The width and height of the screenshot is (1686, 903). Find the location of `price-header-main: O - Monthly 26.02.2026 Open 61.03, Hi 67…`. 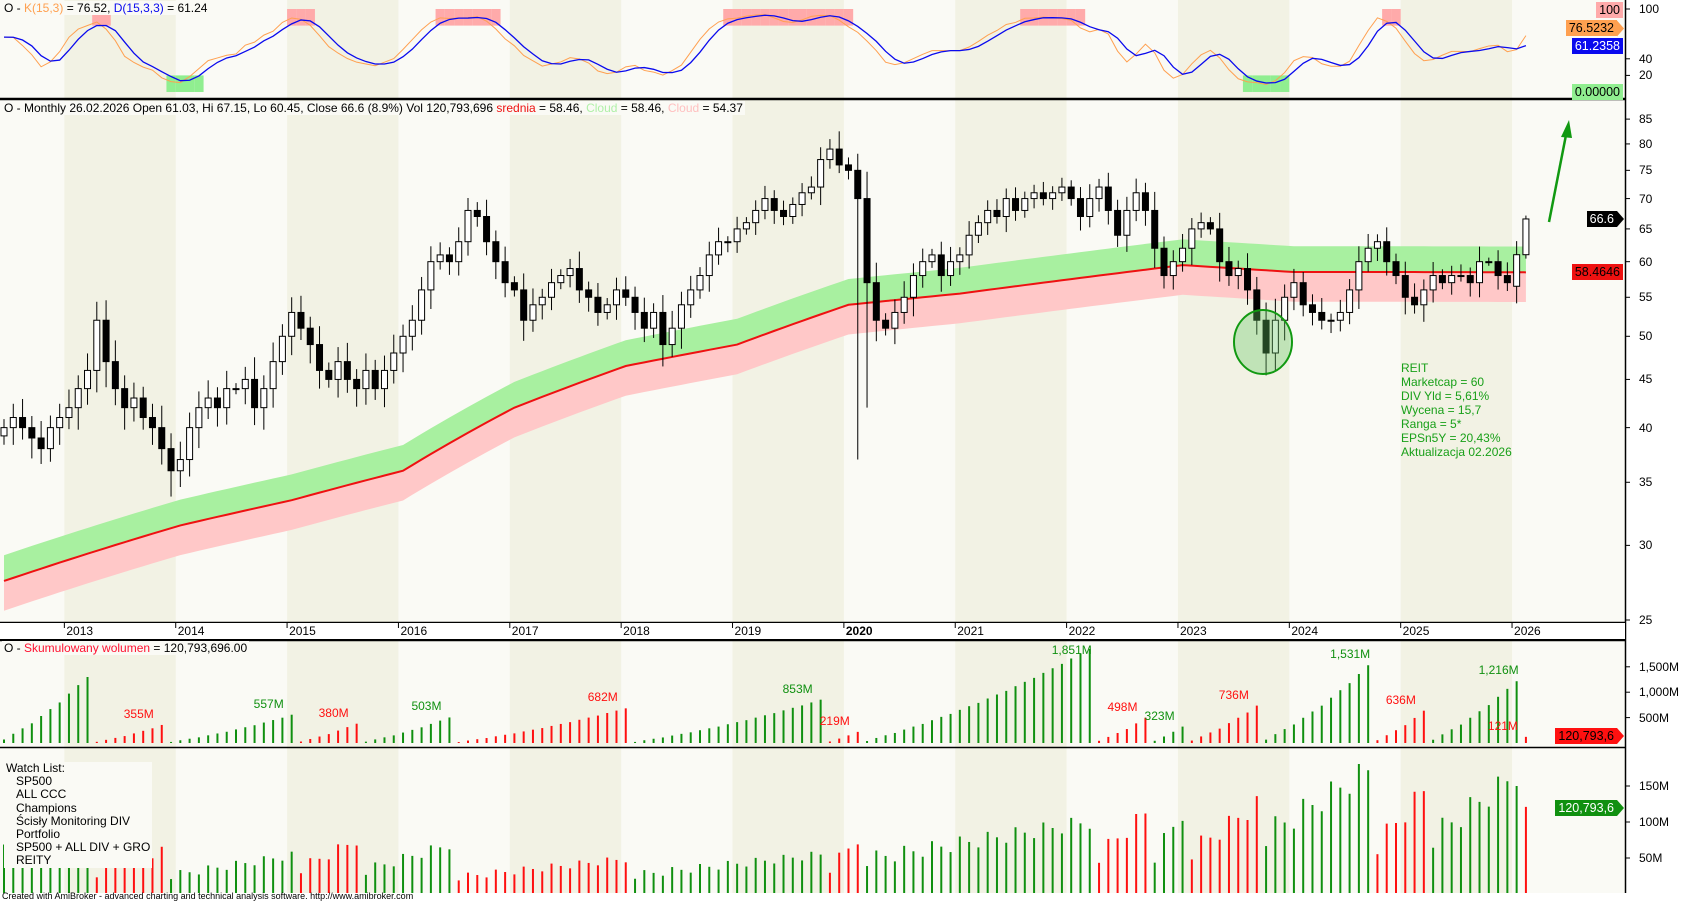

price-header-main: O - Monthly 26.02.2026 Open 61.03, Hi 67… is located at coordinates (250, 108).